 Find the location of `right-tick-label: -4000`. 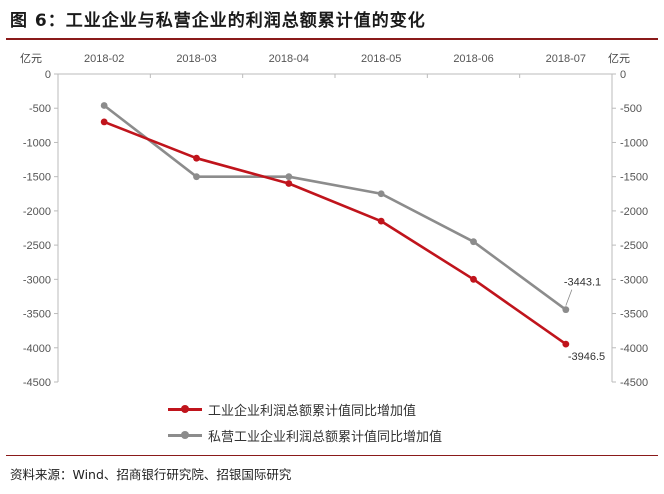

right-tick-label: -4000 is located at coordinates (634, 349).